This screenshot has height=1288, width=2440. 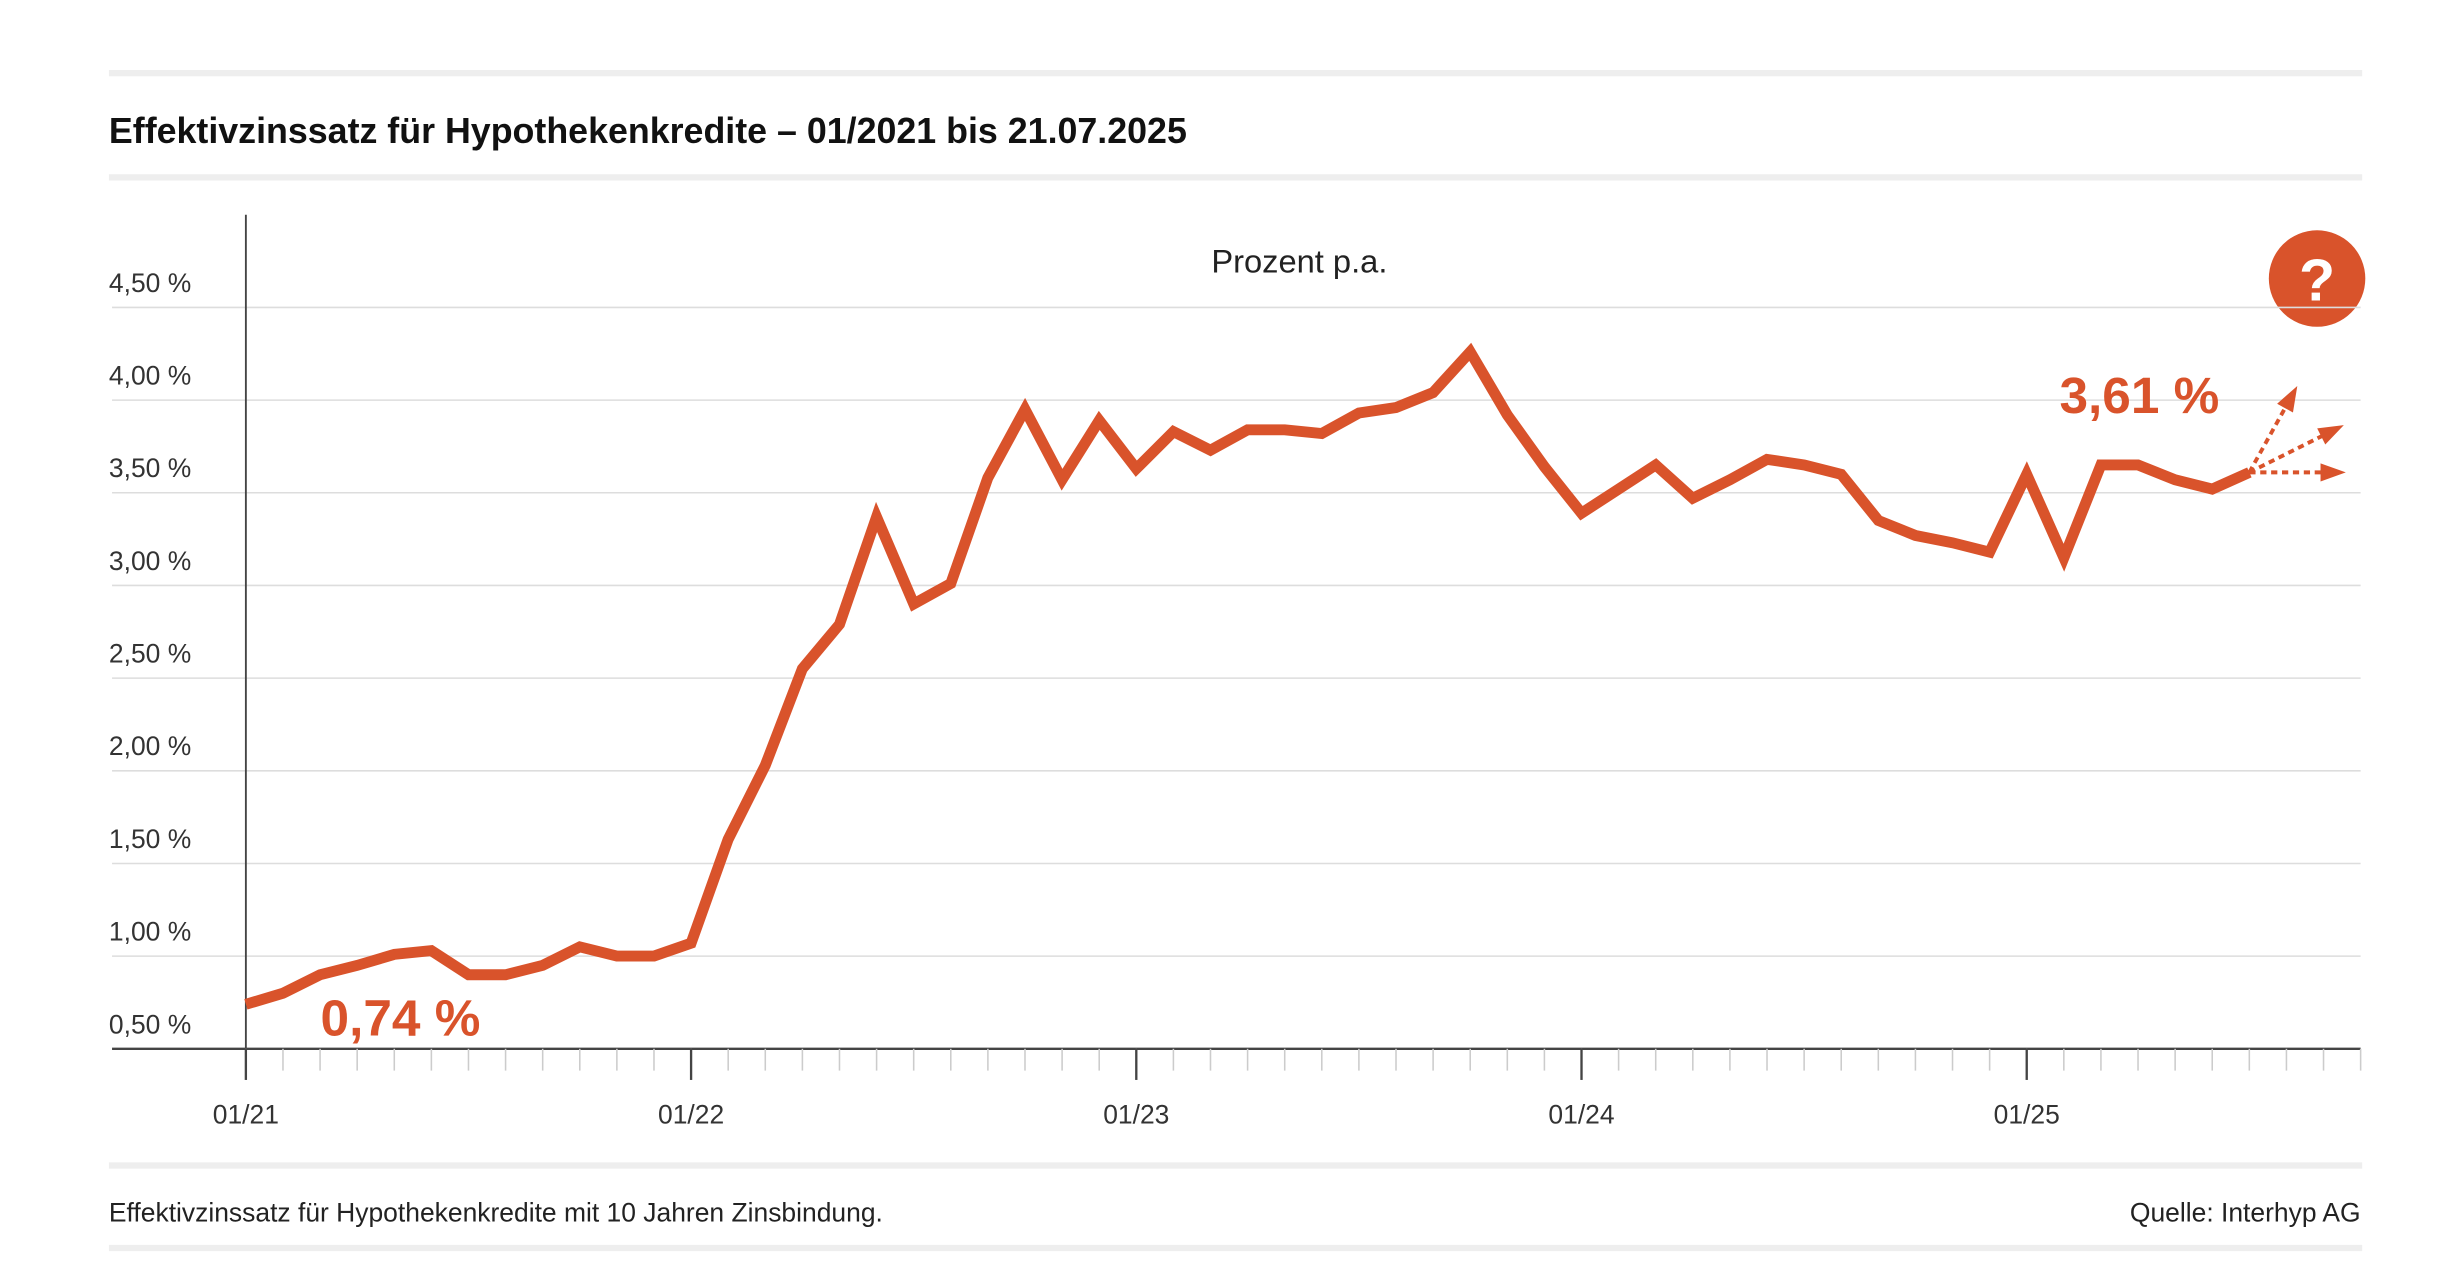 What do you see at coordinates (150, 283) in the screenshot?
I see `y-tick-label: 4,50 %` at bounding box center [150, 283].